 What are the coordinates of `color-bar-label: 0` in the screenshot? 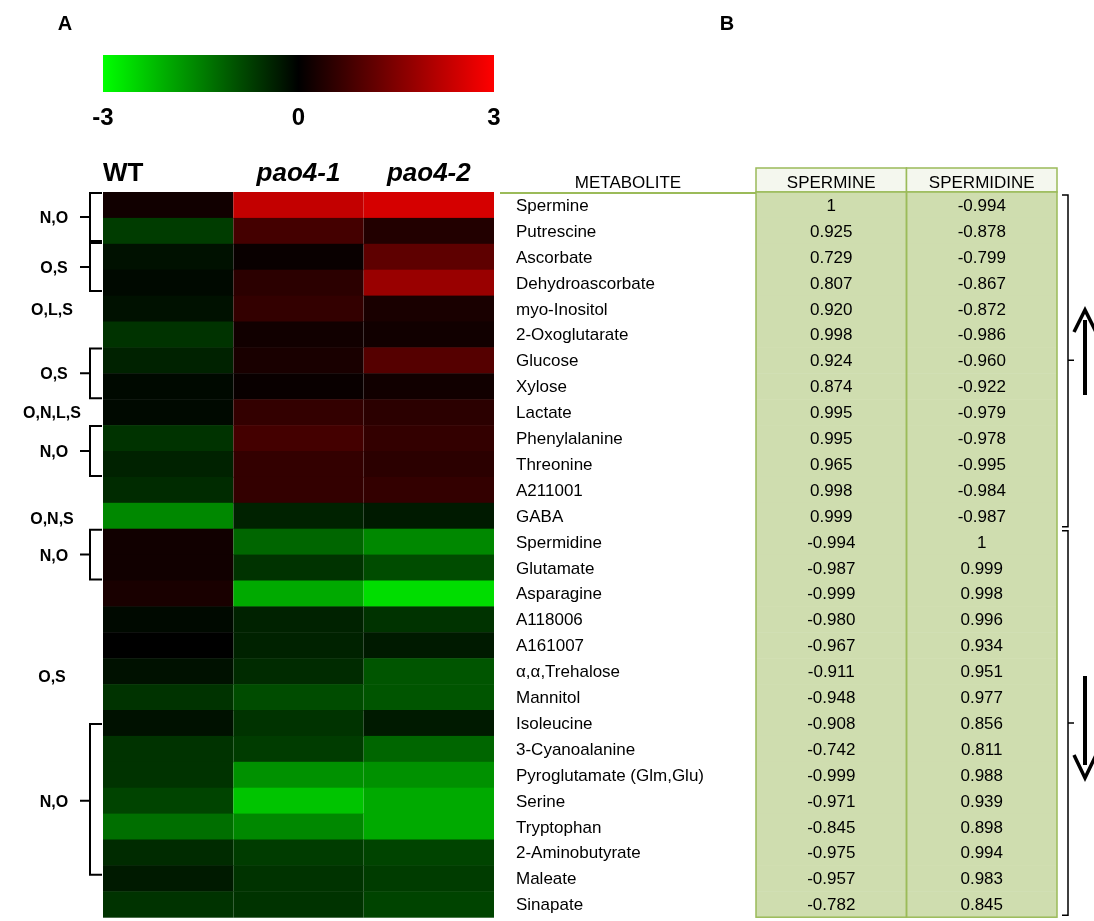 It's located at (298, 116).